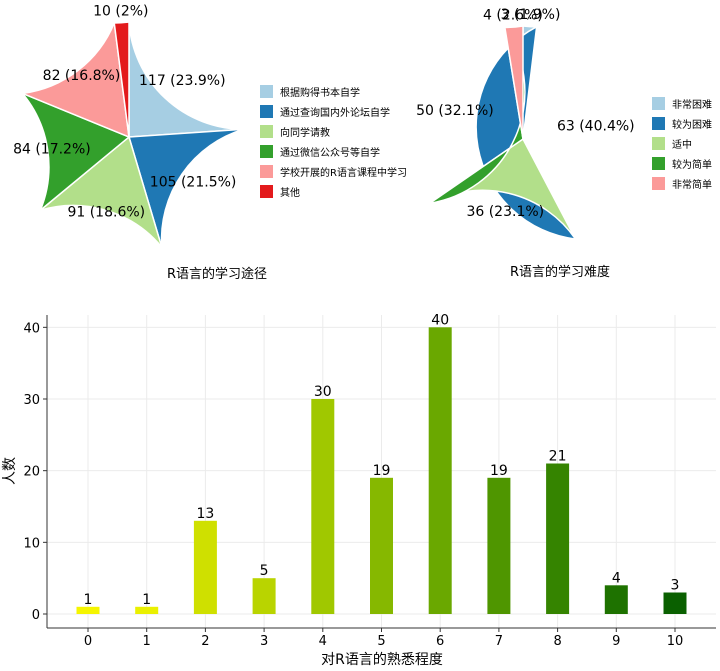 This screenshot has width=720, height=671. I want to click on slice-label: 82 (16.8%), so click(82, 76).